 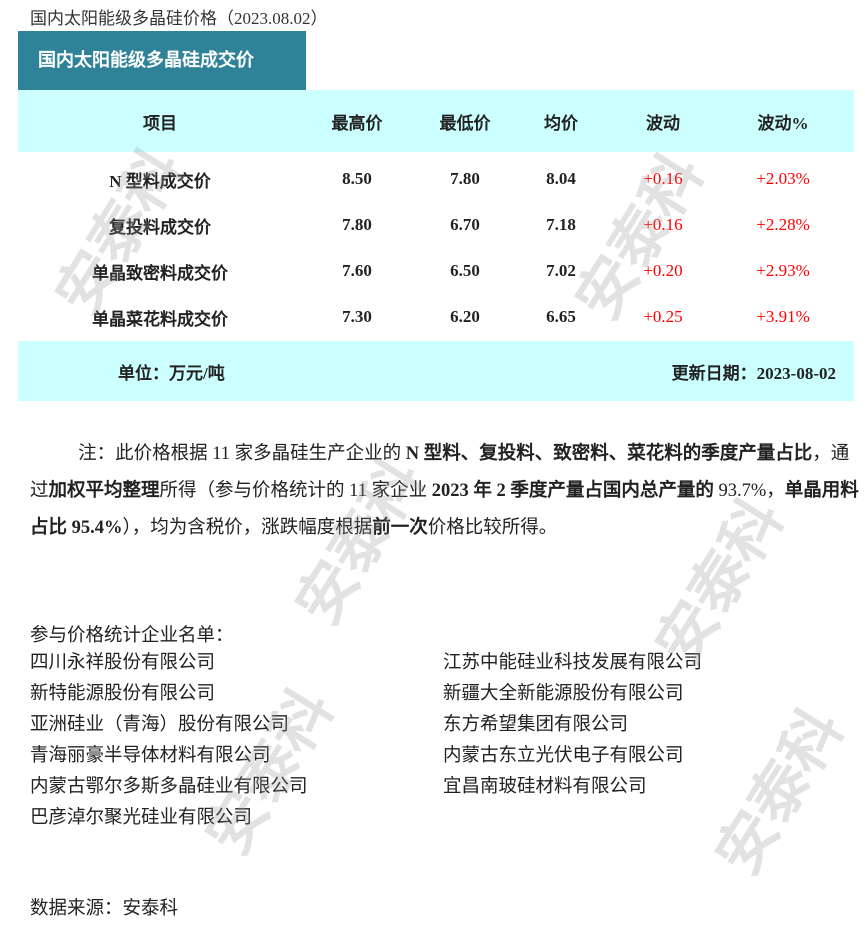 What do you see at coordinates (465, 123) in the screenshot?
I see `column-header: 最低价` at bounding box center [465, 123].